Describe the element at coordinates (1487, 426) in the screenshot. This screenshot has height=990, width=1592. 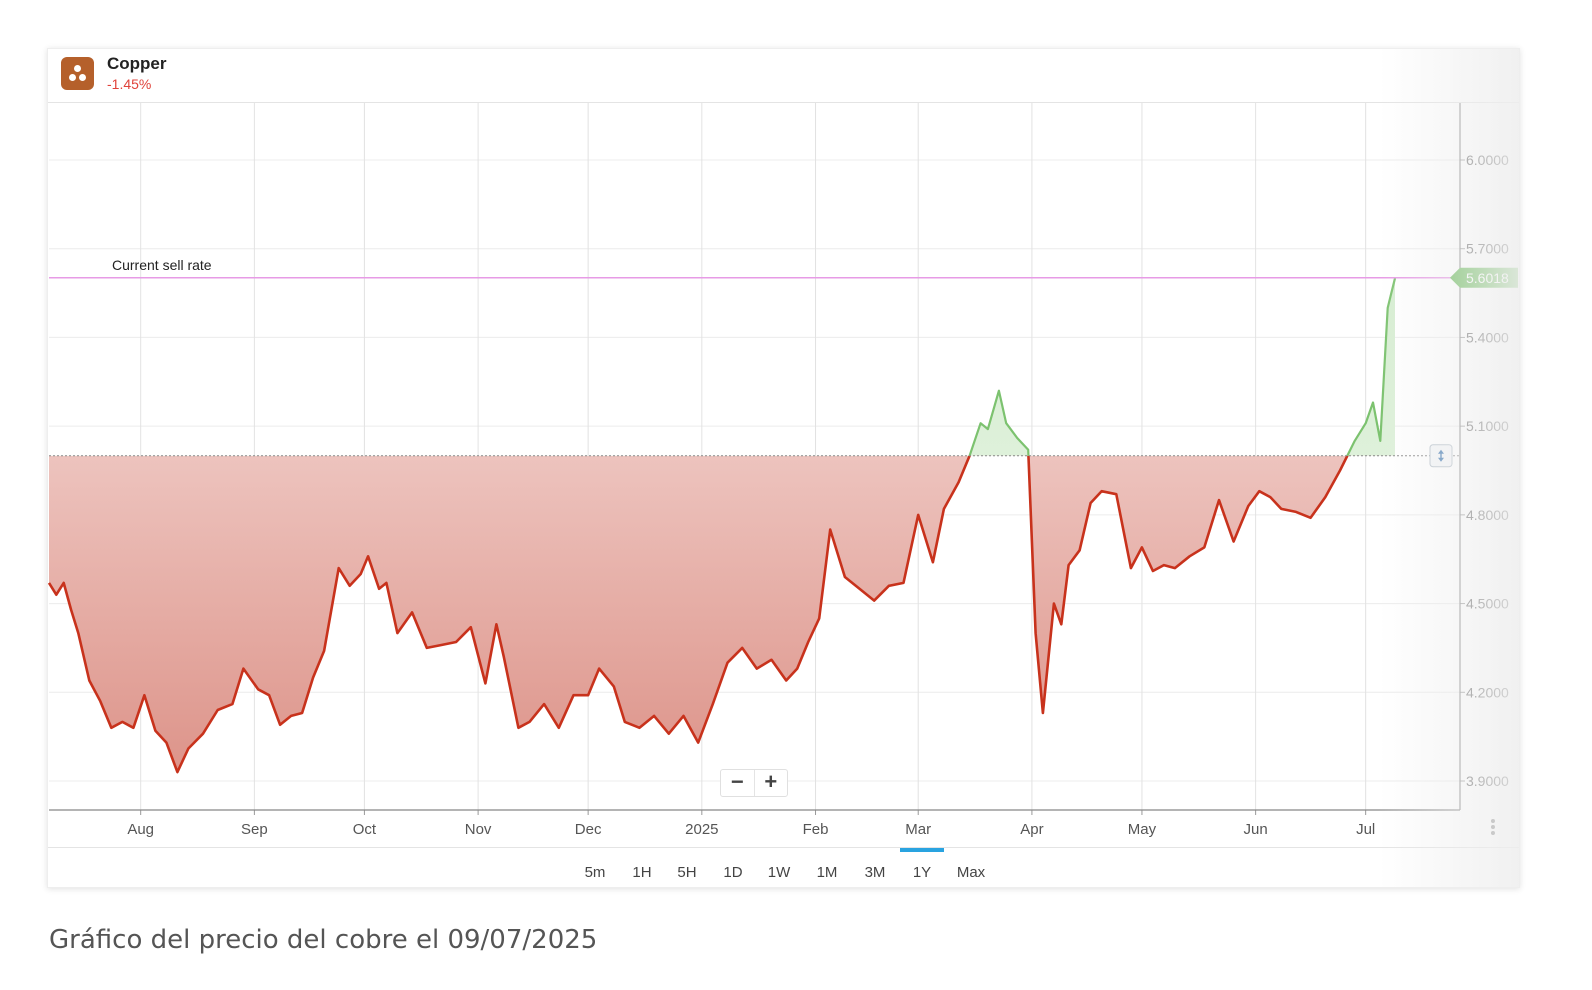
I see `y-tick-label: 5.1000` at that location.